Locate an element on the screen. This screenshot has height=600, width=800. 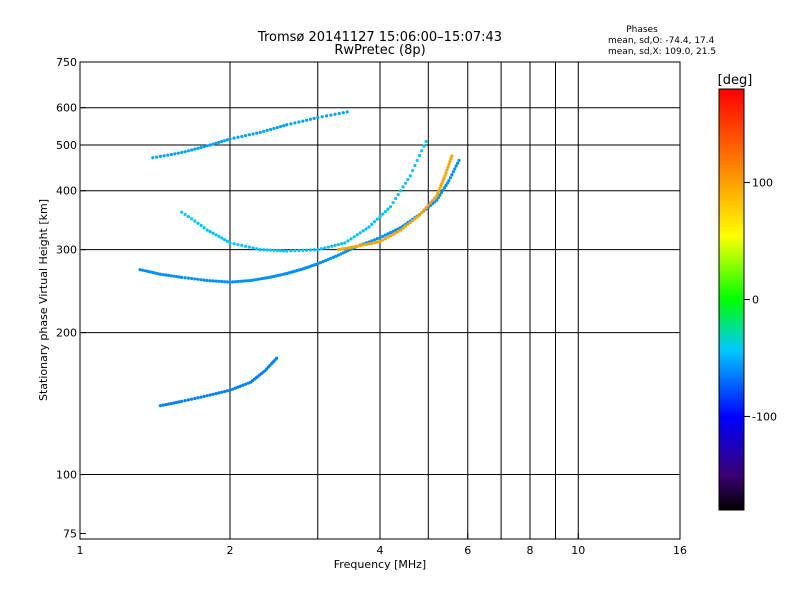
x-tick-label: 8 is located at coordinates (530, 550).